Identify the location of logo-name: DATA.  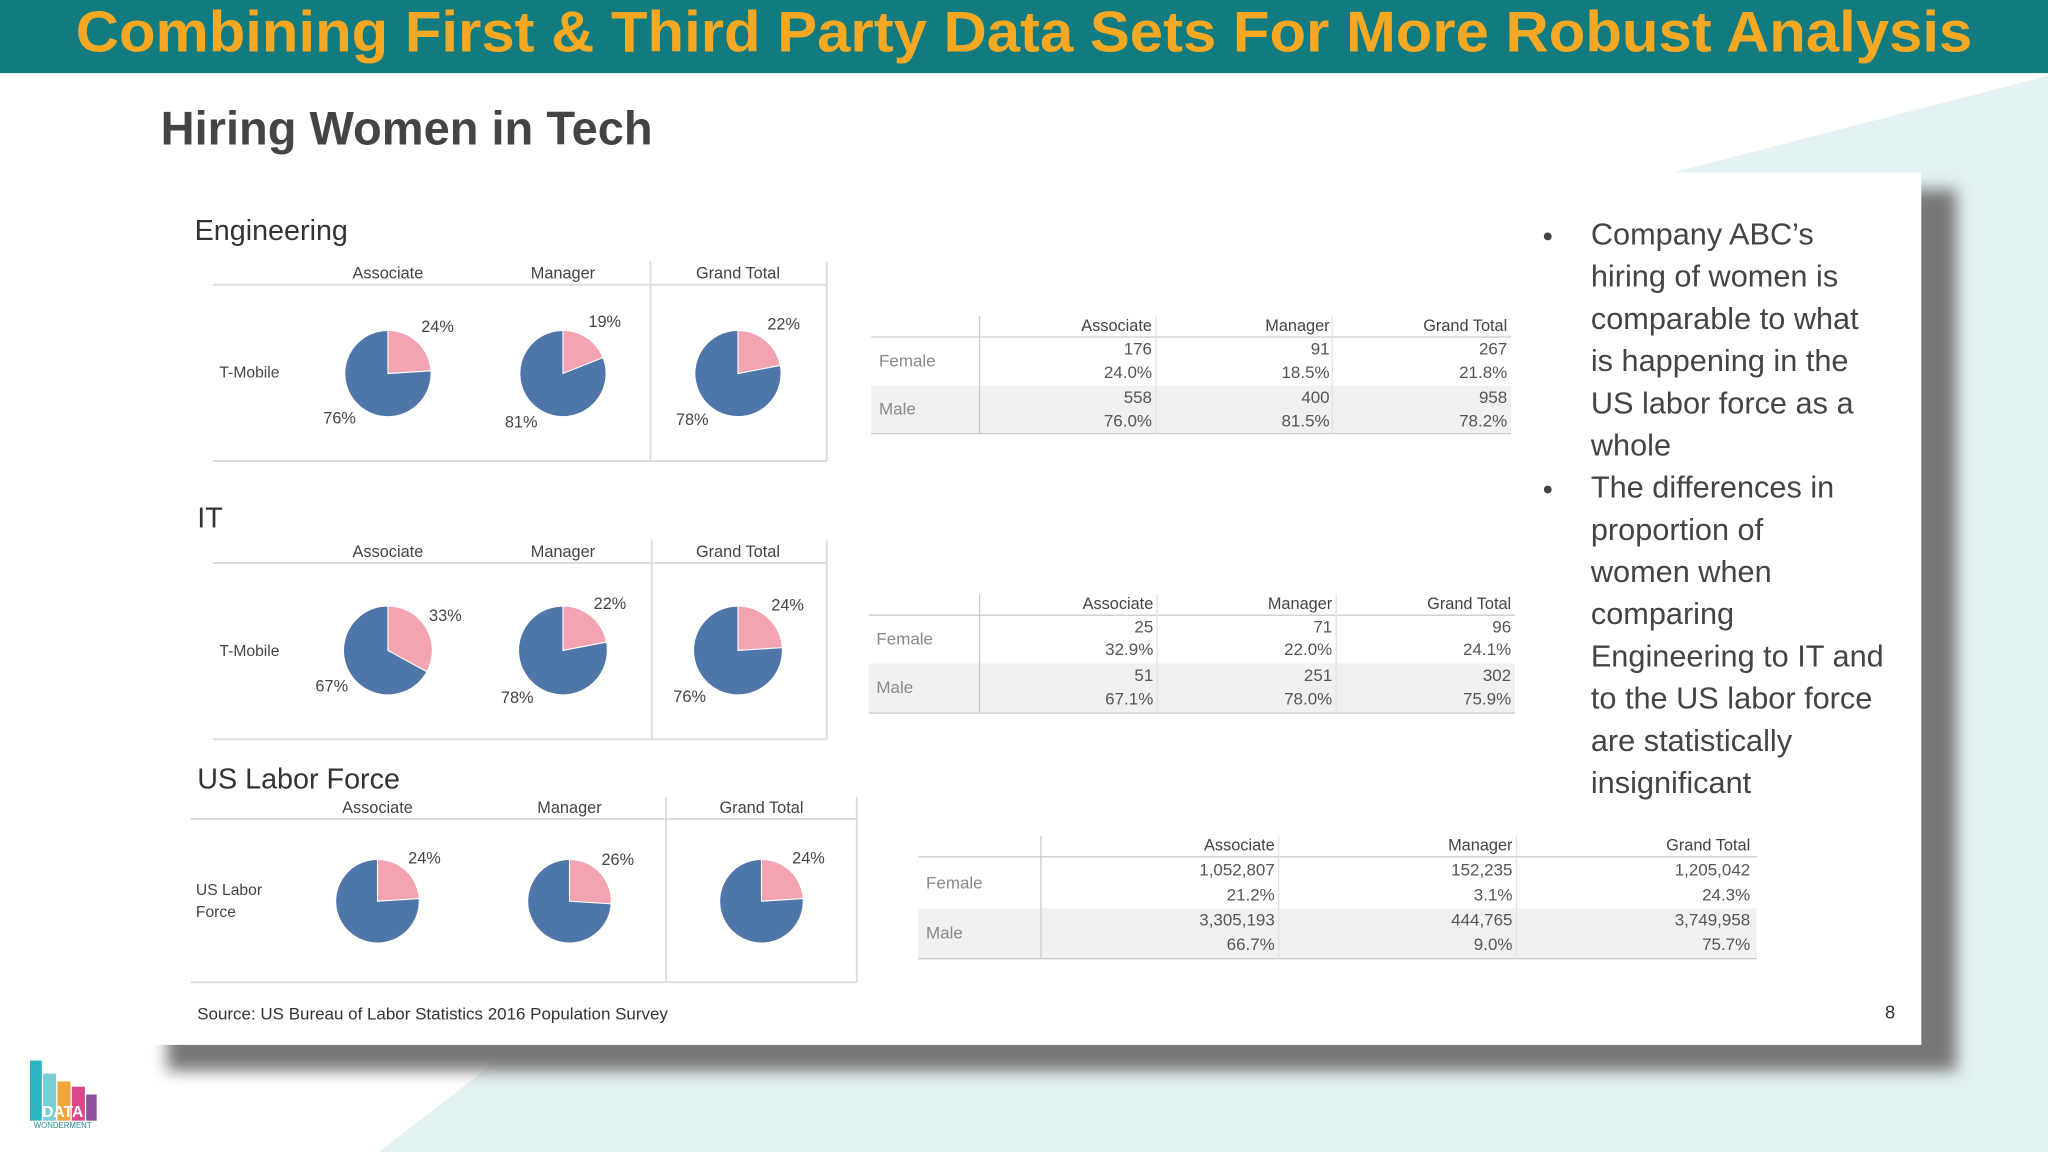
(62, 1112).